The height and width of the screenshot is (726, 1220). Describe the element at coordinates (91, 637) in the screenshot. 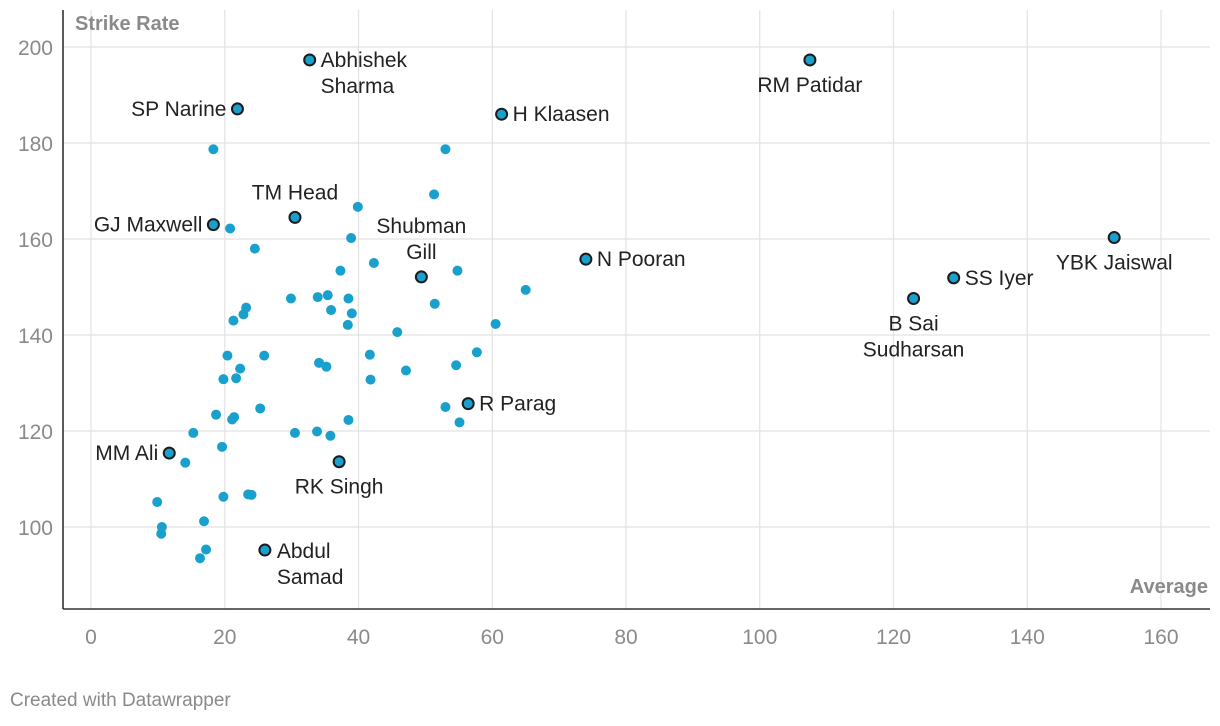

I see `x-tick-label: 0` at that location.